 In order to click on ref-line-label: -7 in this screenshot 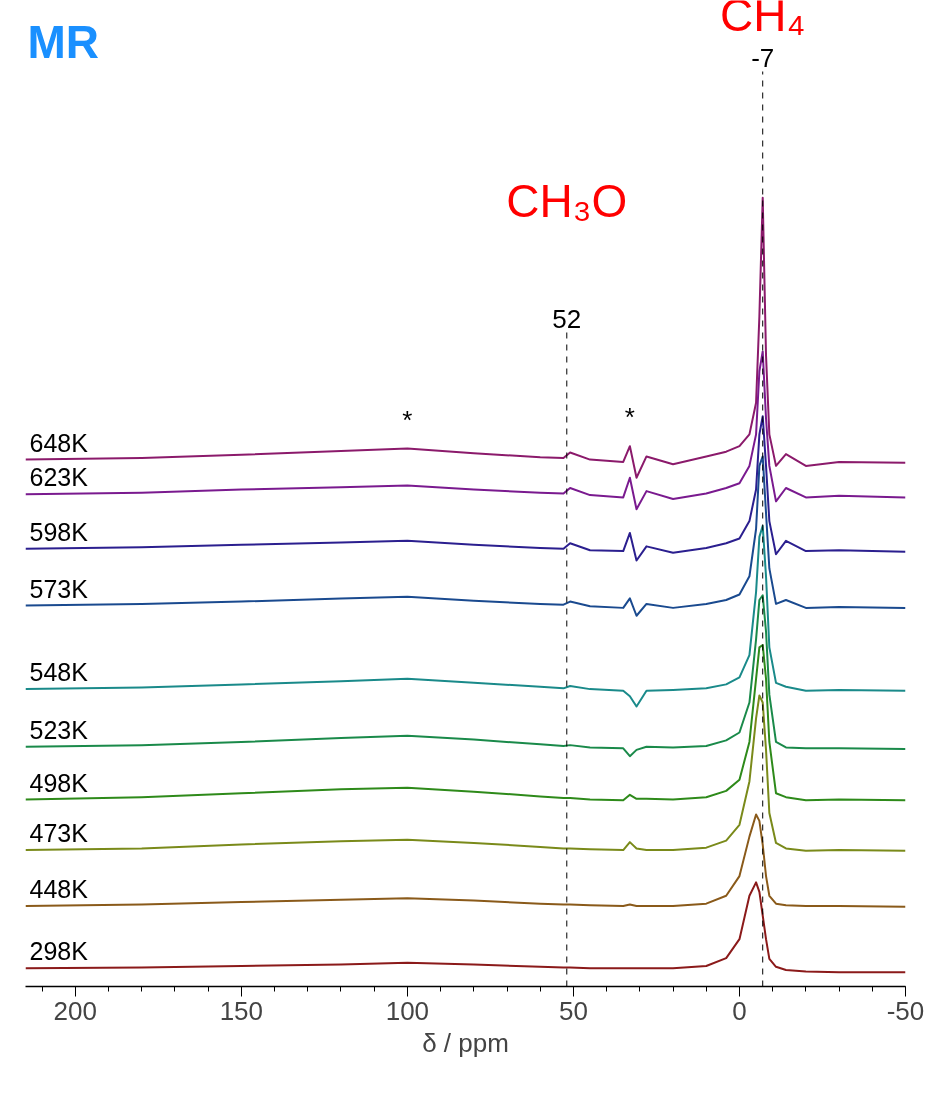, I will do `click(763, 58)`.